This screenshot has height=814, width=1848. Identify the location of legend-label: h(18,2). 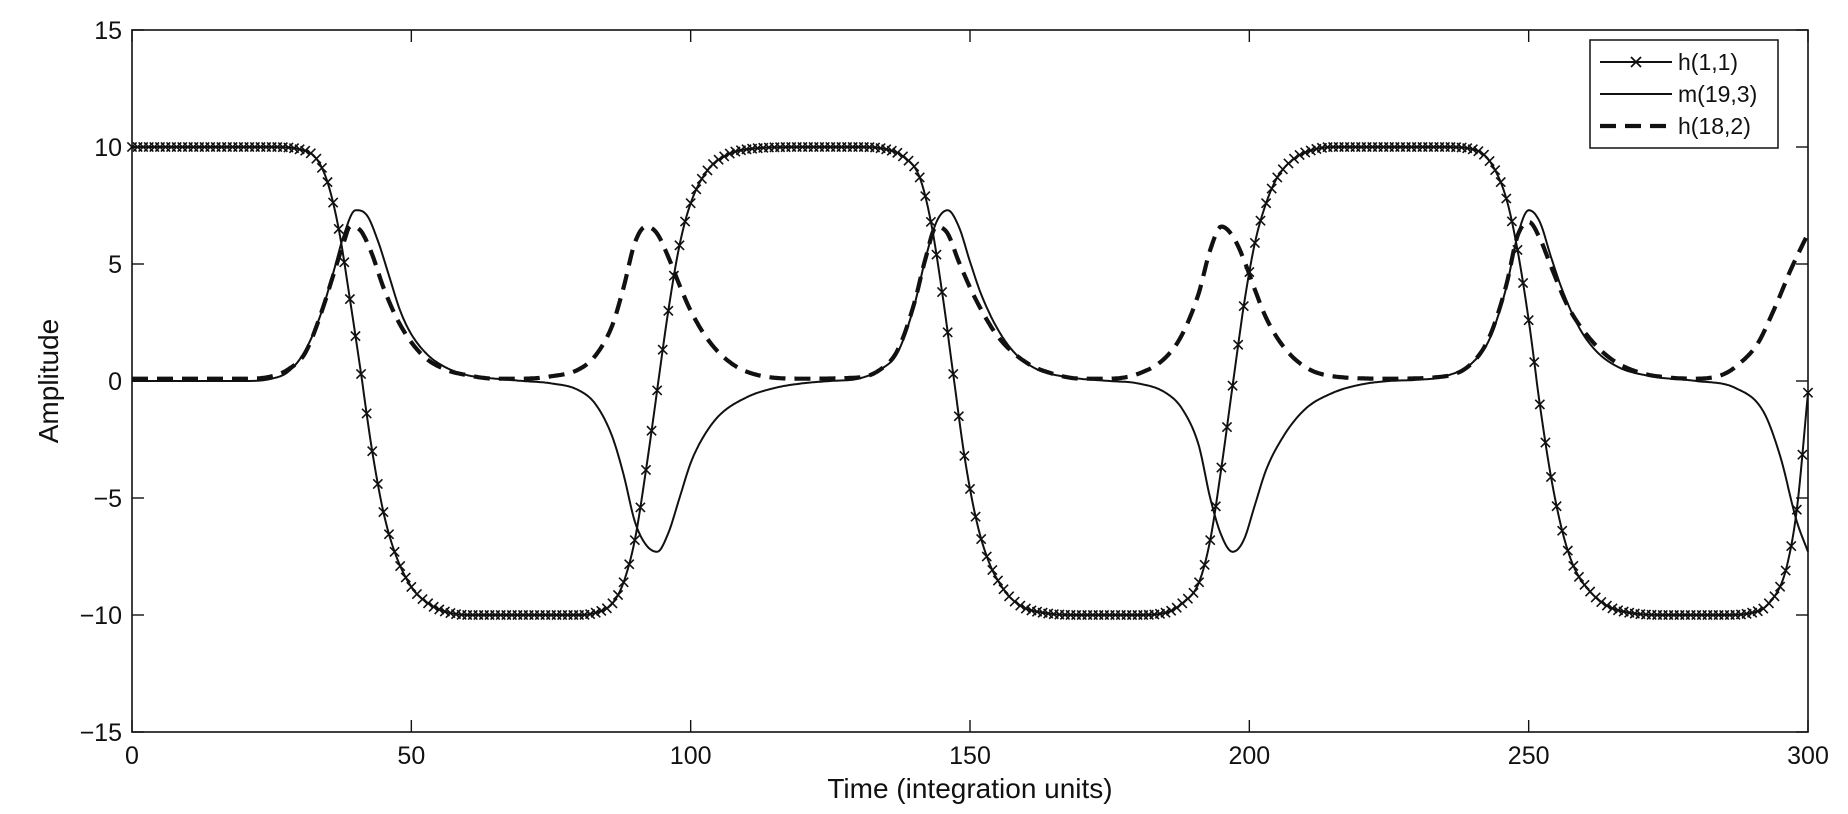
(1714, 126).